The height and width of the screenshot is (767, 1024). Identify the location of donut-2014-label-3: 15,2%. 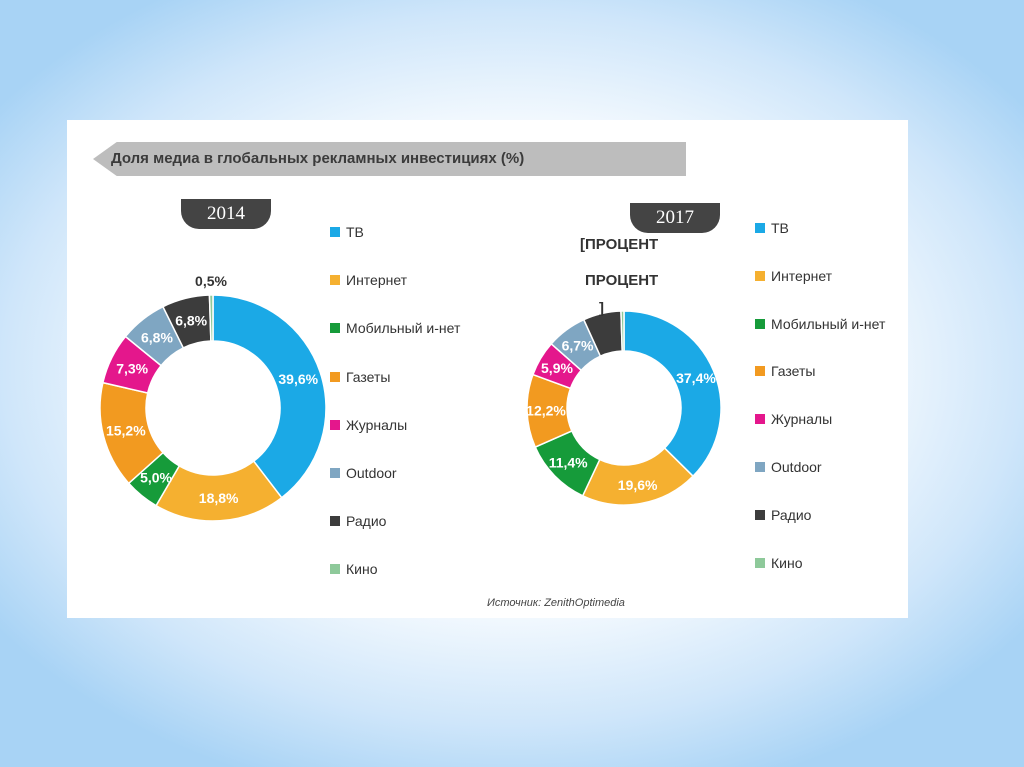
(126, 430).